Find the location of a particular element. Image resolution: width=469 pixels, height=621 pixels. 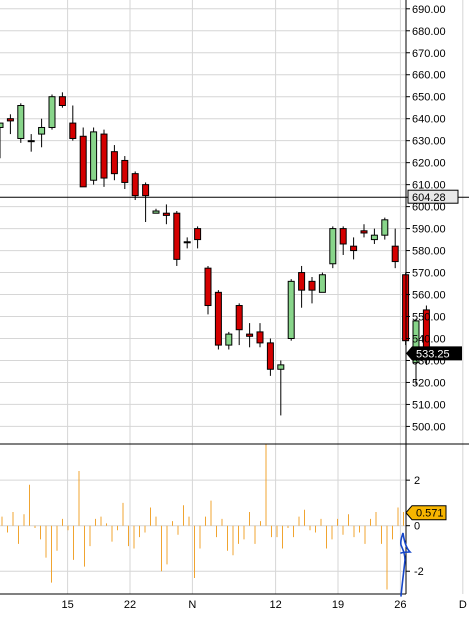

reference-value-box is located at coordinates (433, 196).